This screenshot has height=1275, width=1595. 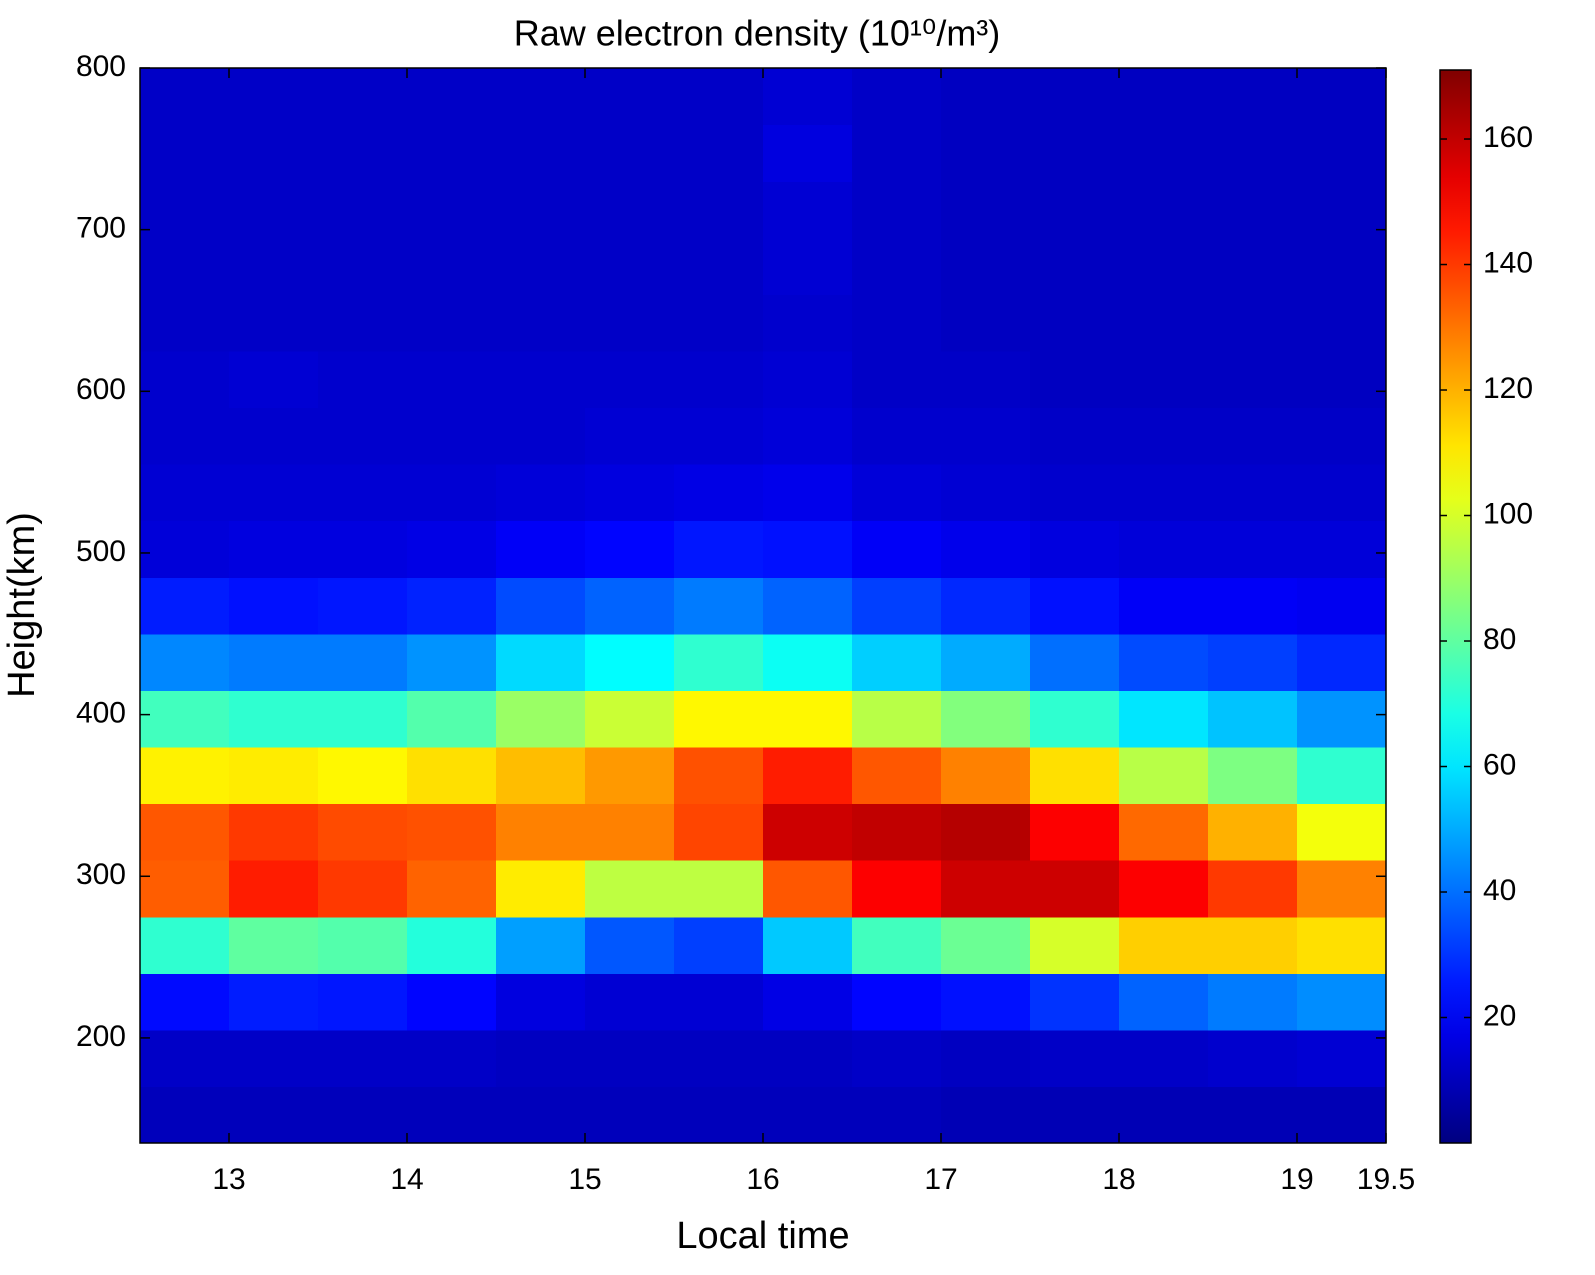 What do you see at coordinates (940, 1179) in the screenshot?
I see `x-tick-label: 17` at bounding box center [940, 1179].